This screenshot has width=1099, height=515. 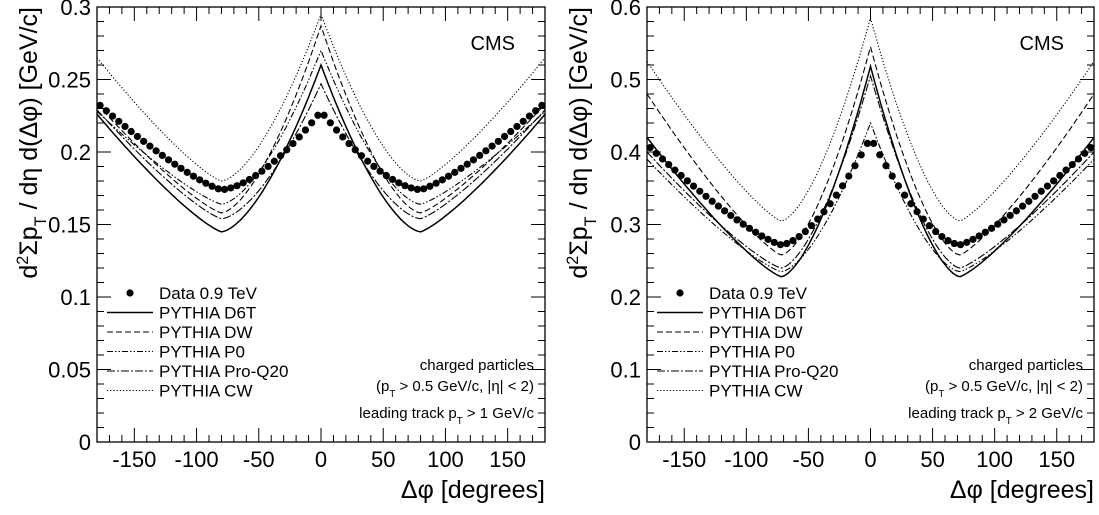 I want to click on legend-label: Data 0.9 TeV, so click(x=208, y=293).